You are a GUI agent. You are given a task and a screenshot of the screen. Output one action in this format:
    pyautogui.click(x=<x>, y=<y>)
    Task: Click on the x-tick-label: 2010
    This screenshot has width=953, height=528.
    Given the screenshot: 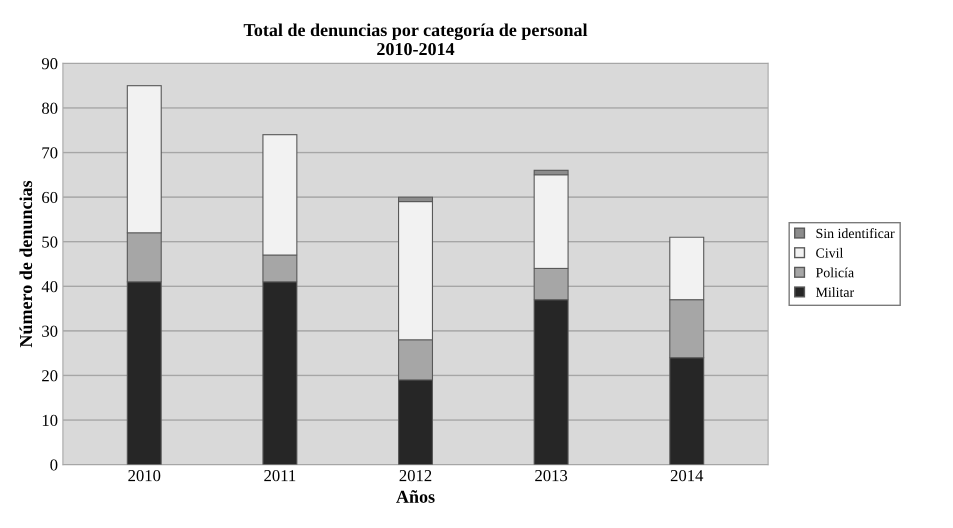 What is the action you would take?
    pyautogui.click(x=144, y=476)
    